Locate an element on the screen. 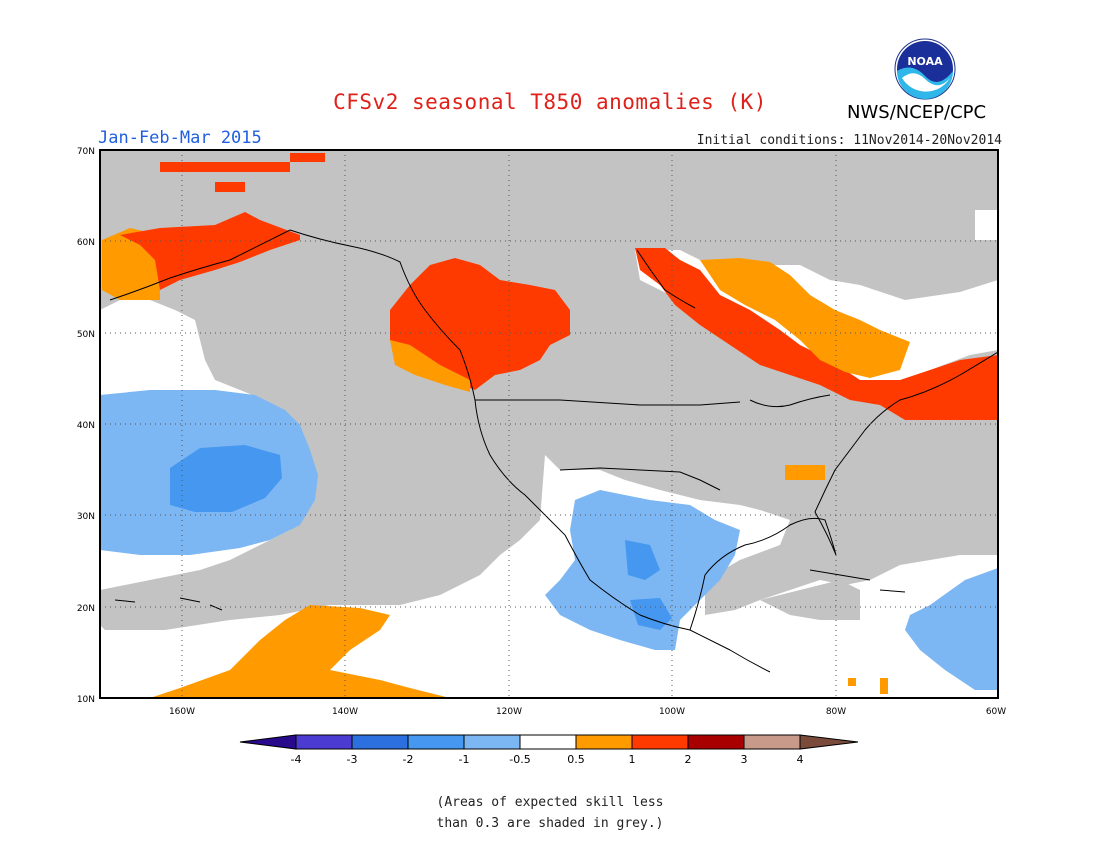  logo-text: NOAA is located at coordinates (925, 61).